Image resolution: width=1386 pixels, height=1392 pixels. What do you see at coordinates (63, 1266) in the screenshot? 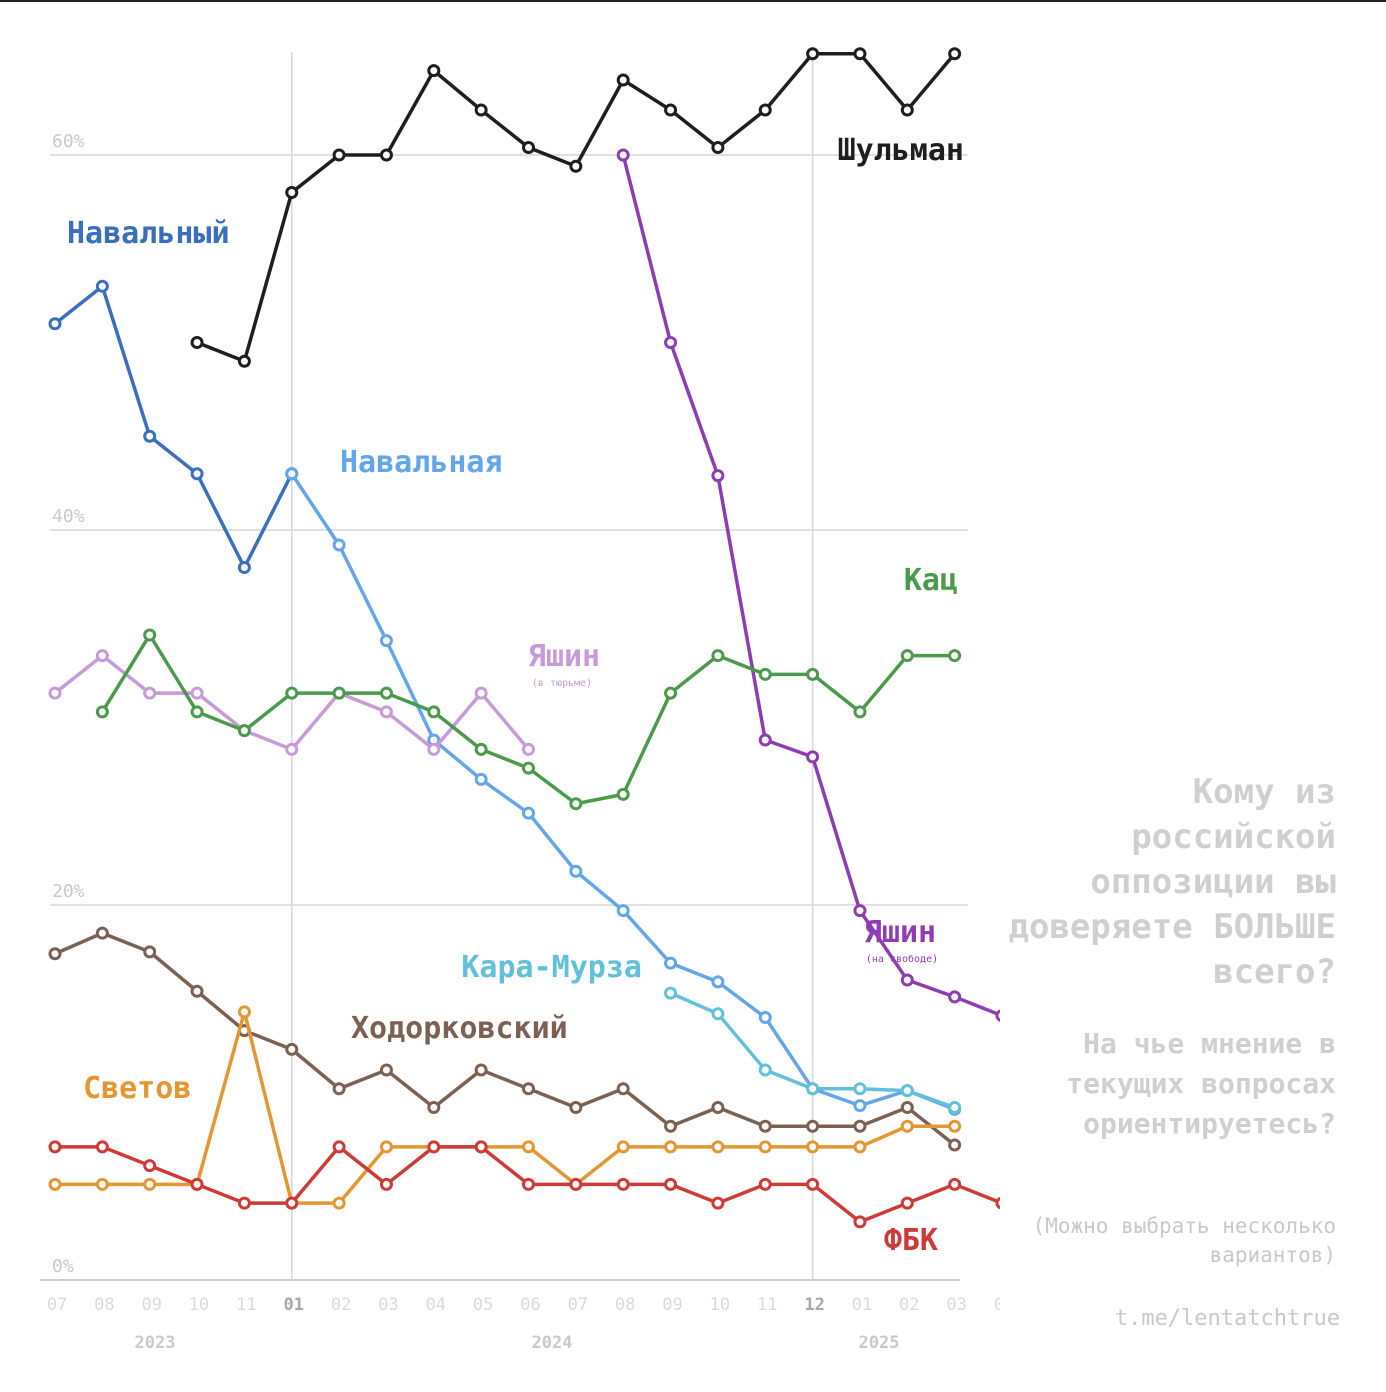
I see `y-tick-label: 0%` at bounding box center [63, 1266].